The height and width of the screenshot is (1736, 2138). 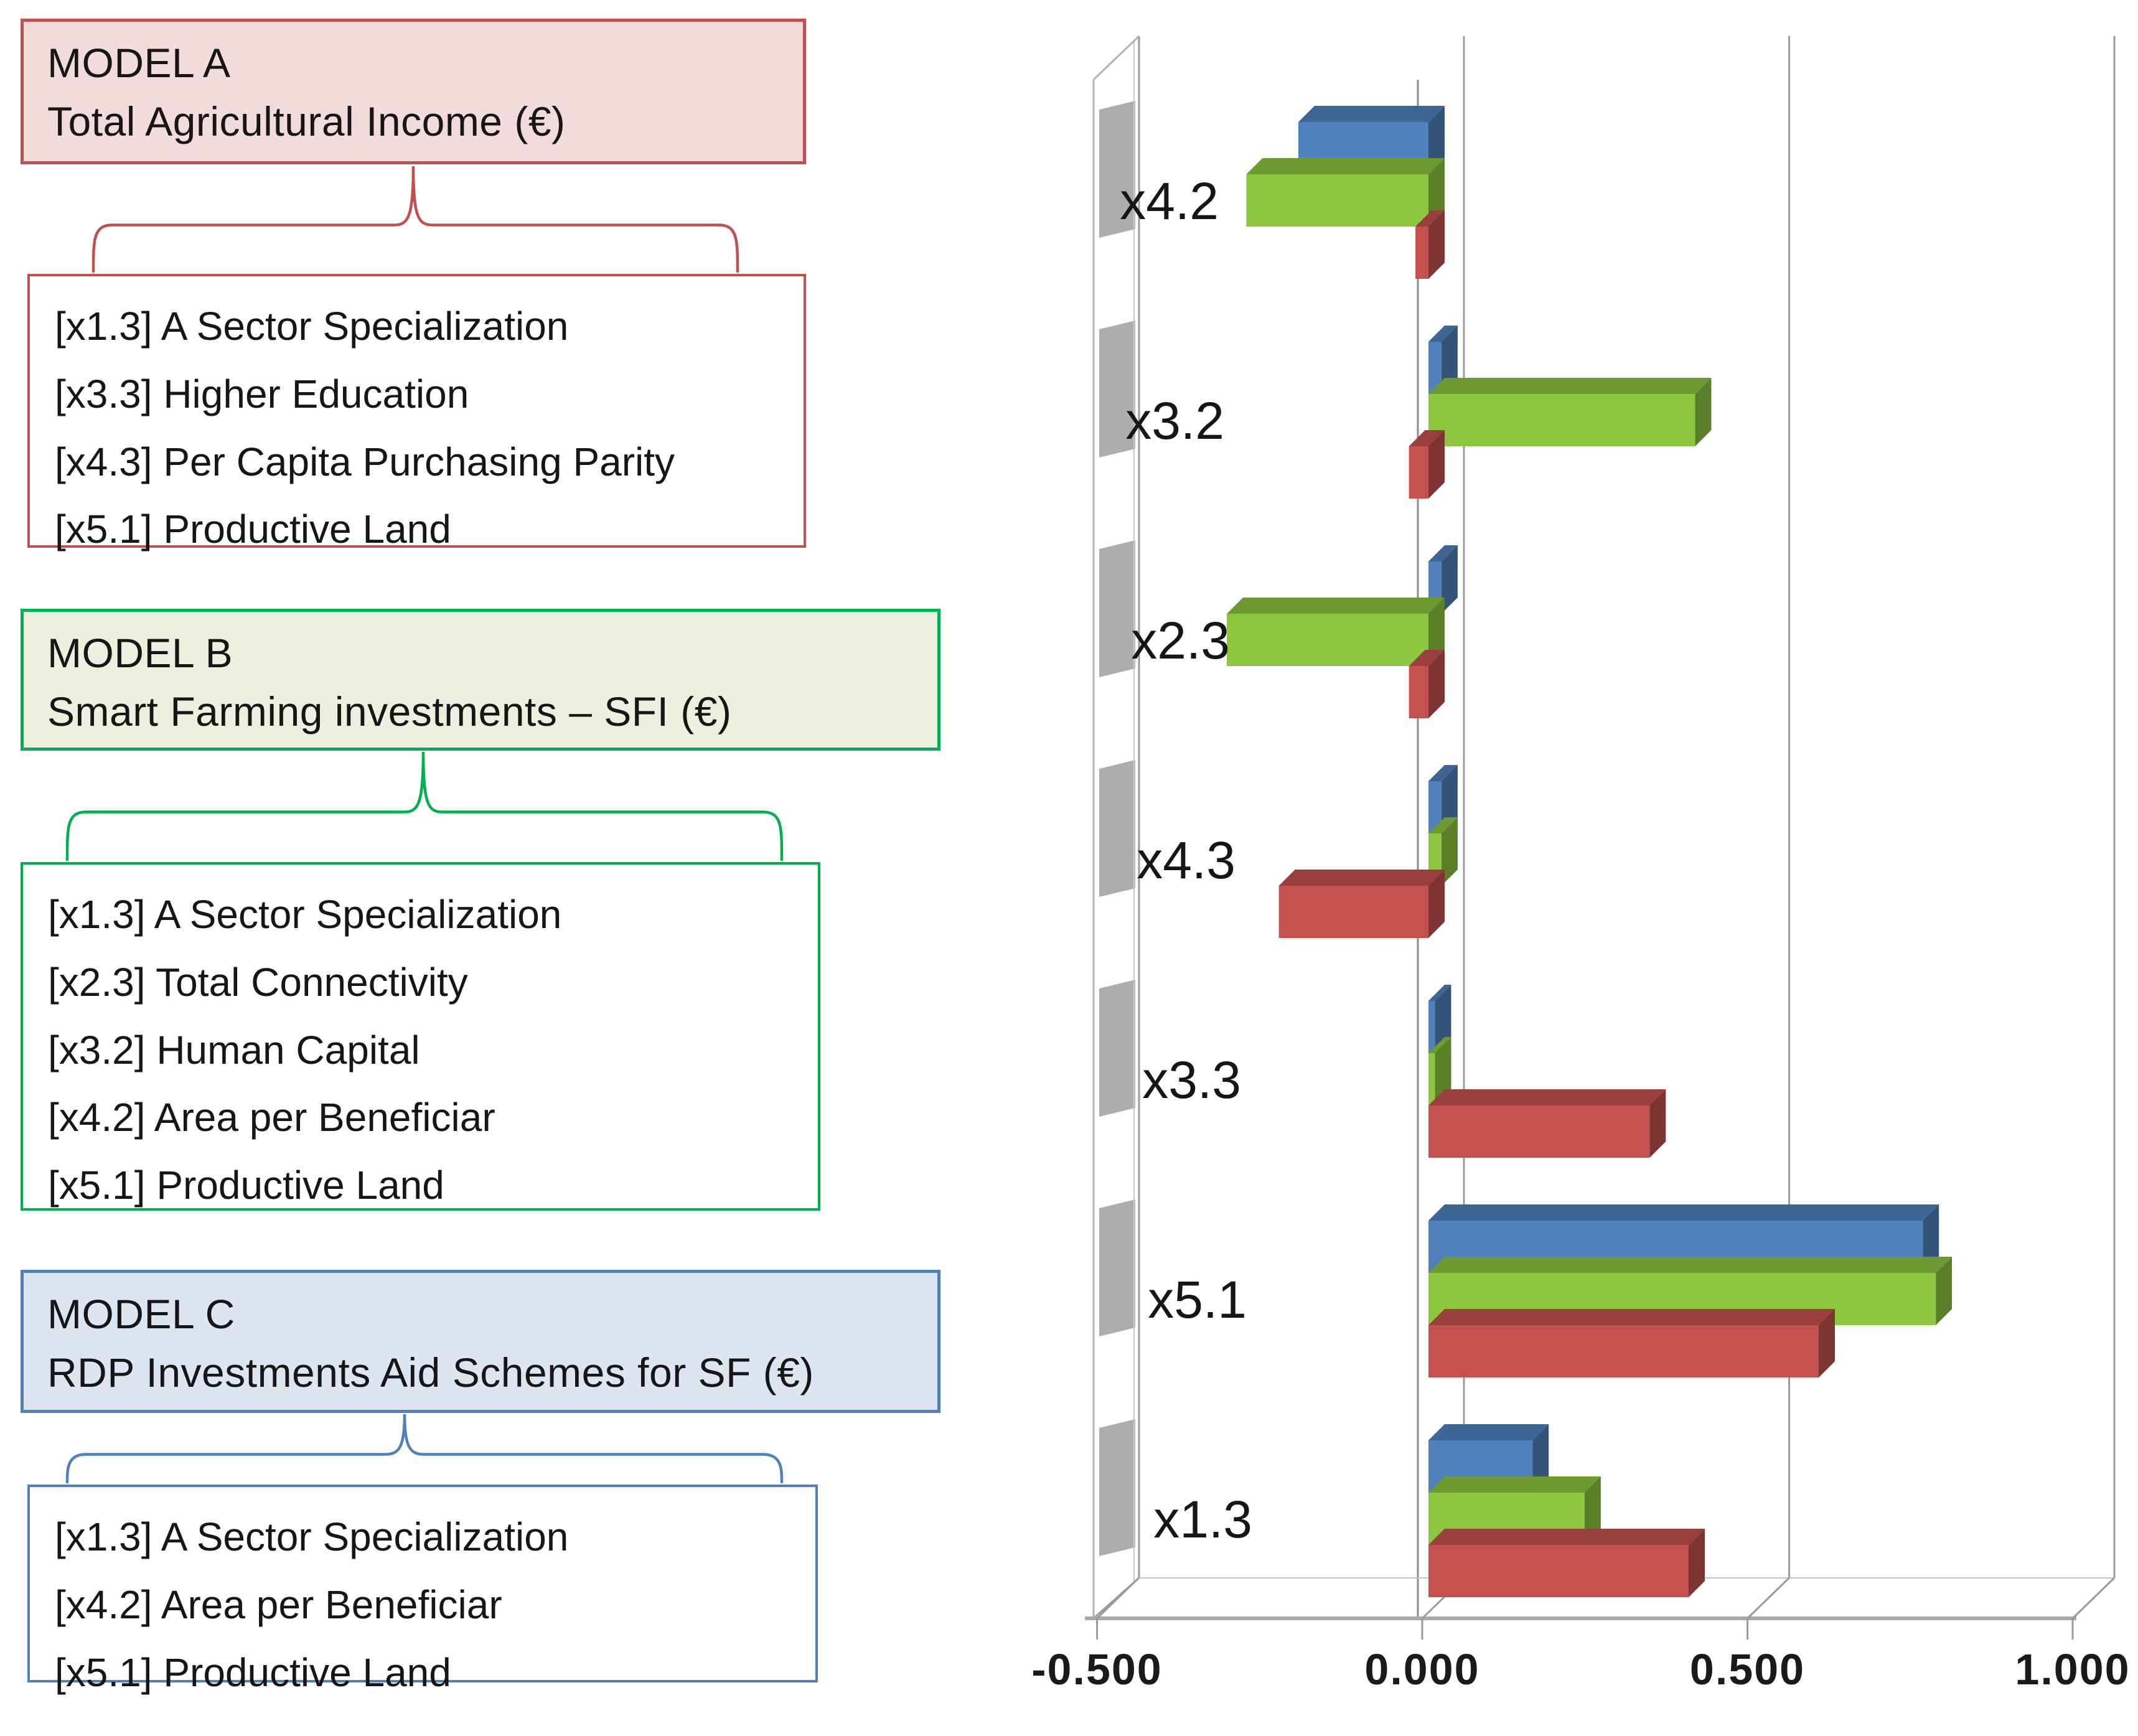 What do you see at coordinates (1567, 1563) in the screenshot?
I see `bar-x1.3-red` at bounding box center [1567, 1563].